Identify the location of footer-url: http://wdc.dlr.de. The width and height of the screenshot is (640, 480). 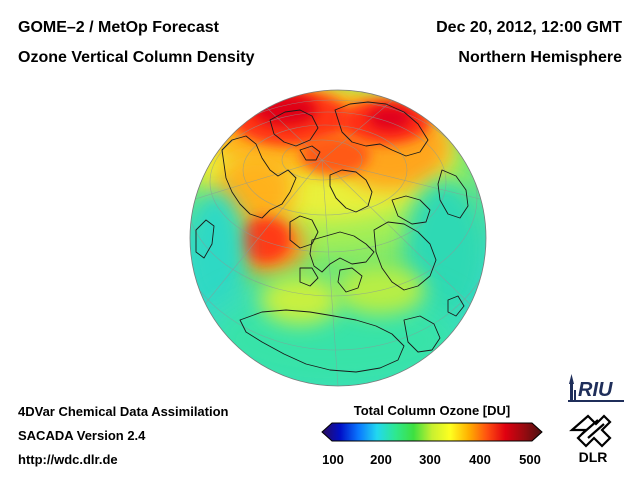
(68, 459).